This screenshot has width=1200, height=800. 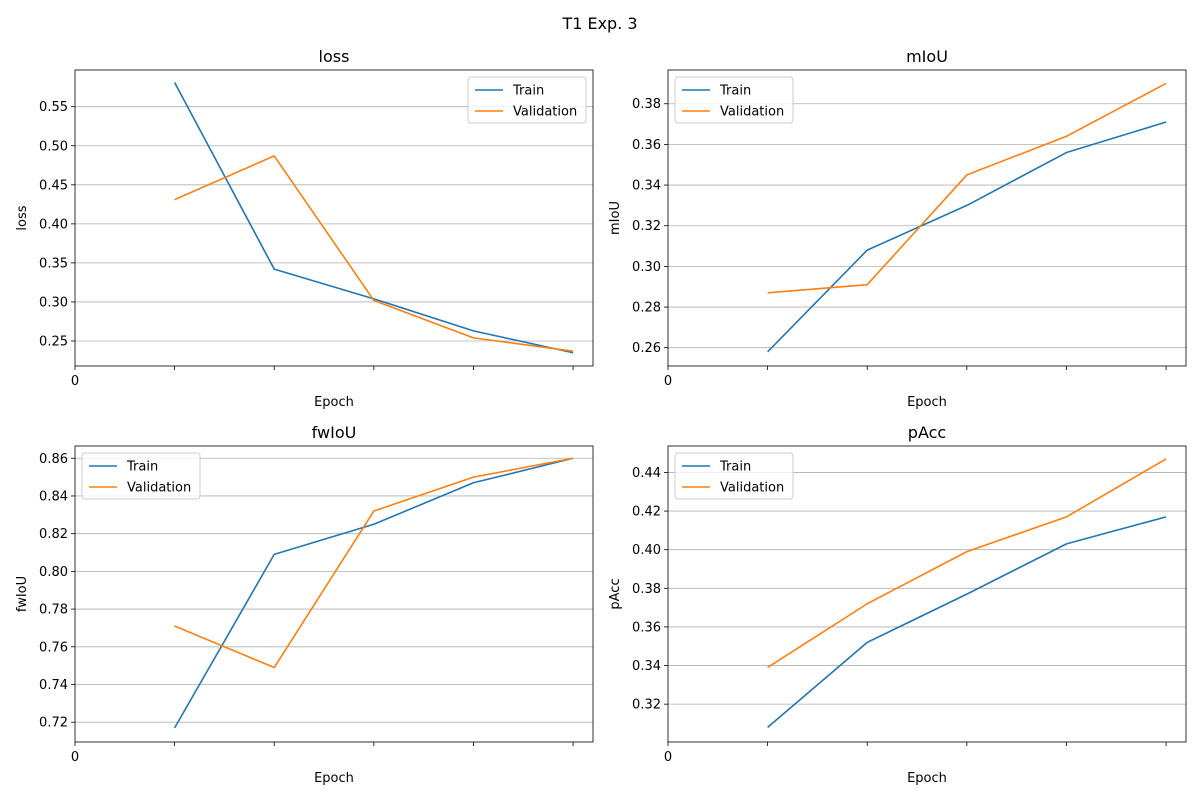 I want to click on y-tick-label: 0.44, so click(x=646, y=473).